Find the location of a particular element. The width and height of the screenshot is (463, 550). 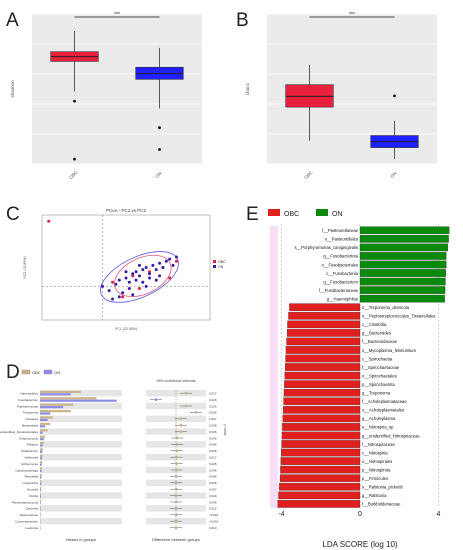

lda-bar-label: c__Nitrospiria is located at coordinates (375, 452).